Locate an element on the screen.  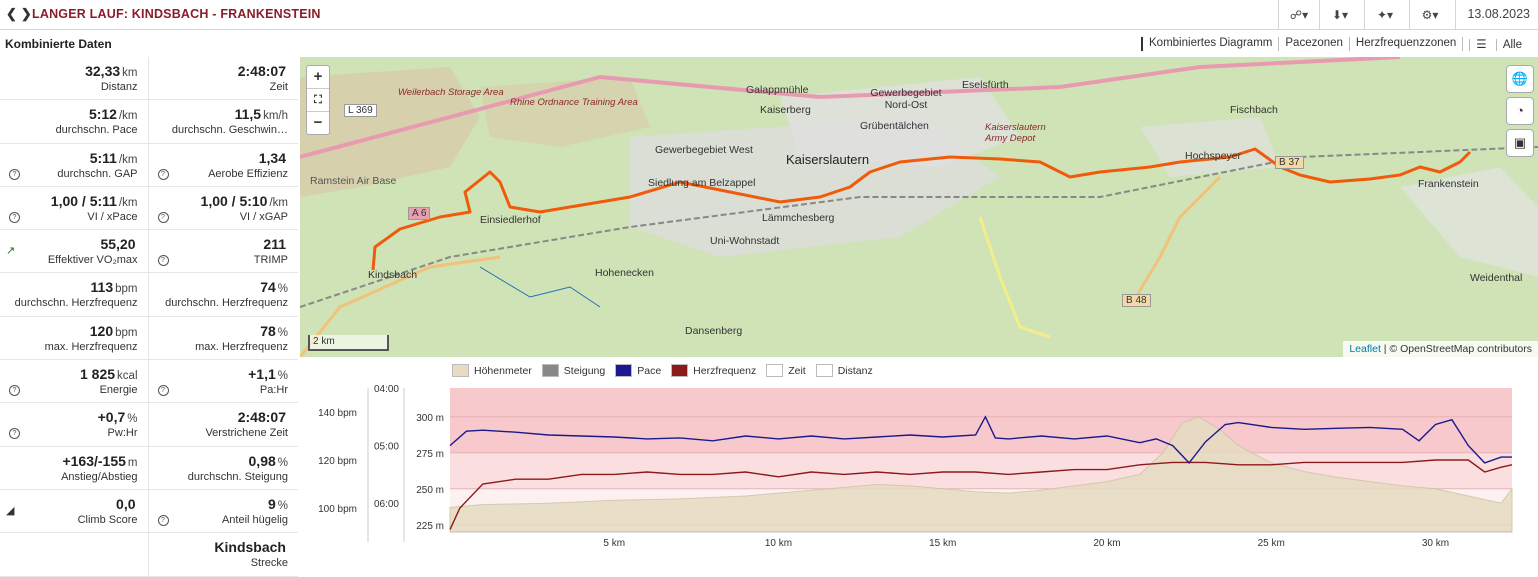
leaflet-link: Leaflet is located at coordinates (1365, 349).